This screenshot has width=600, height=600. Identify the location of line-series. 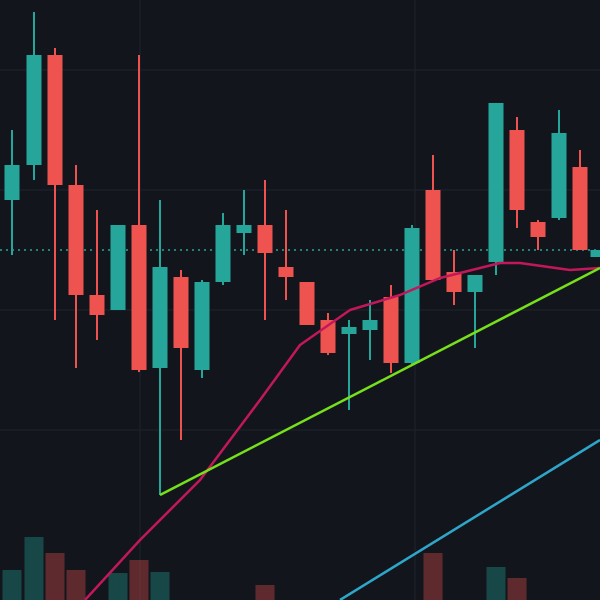
(469, 519).